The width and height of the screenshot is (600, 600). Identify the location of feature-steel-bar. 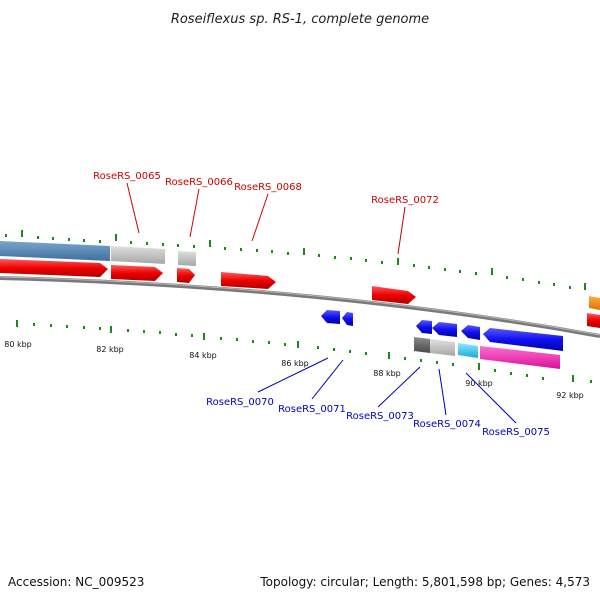
(55, 251).